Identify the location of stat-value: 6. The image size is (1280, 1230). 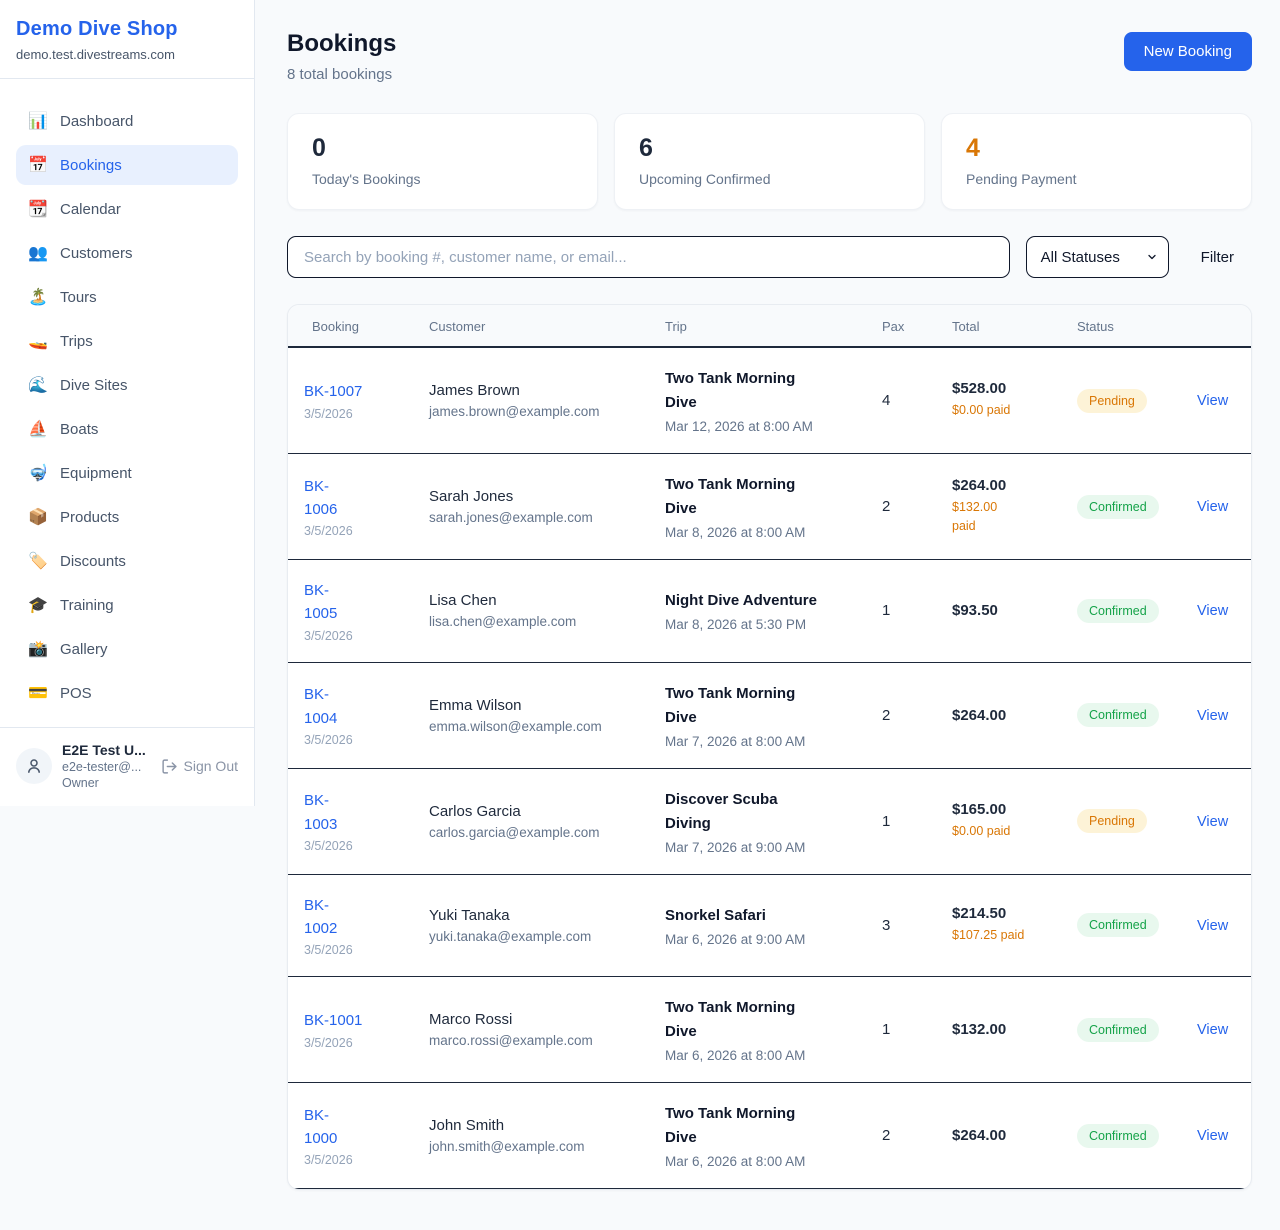
(646, 148).